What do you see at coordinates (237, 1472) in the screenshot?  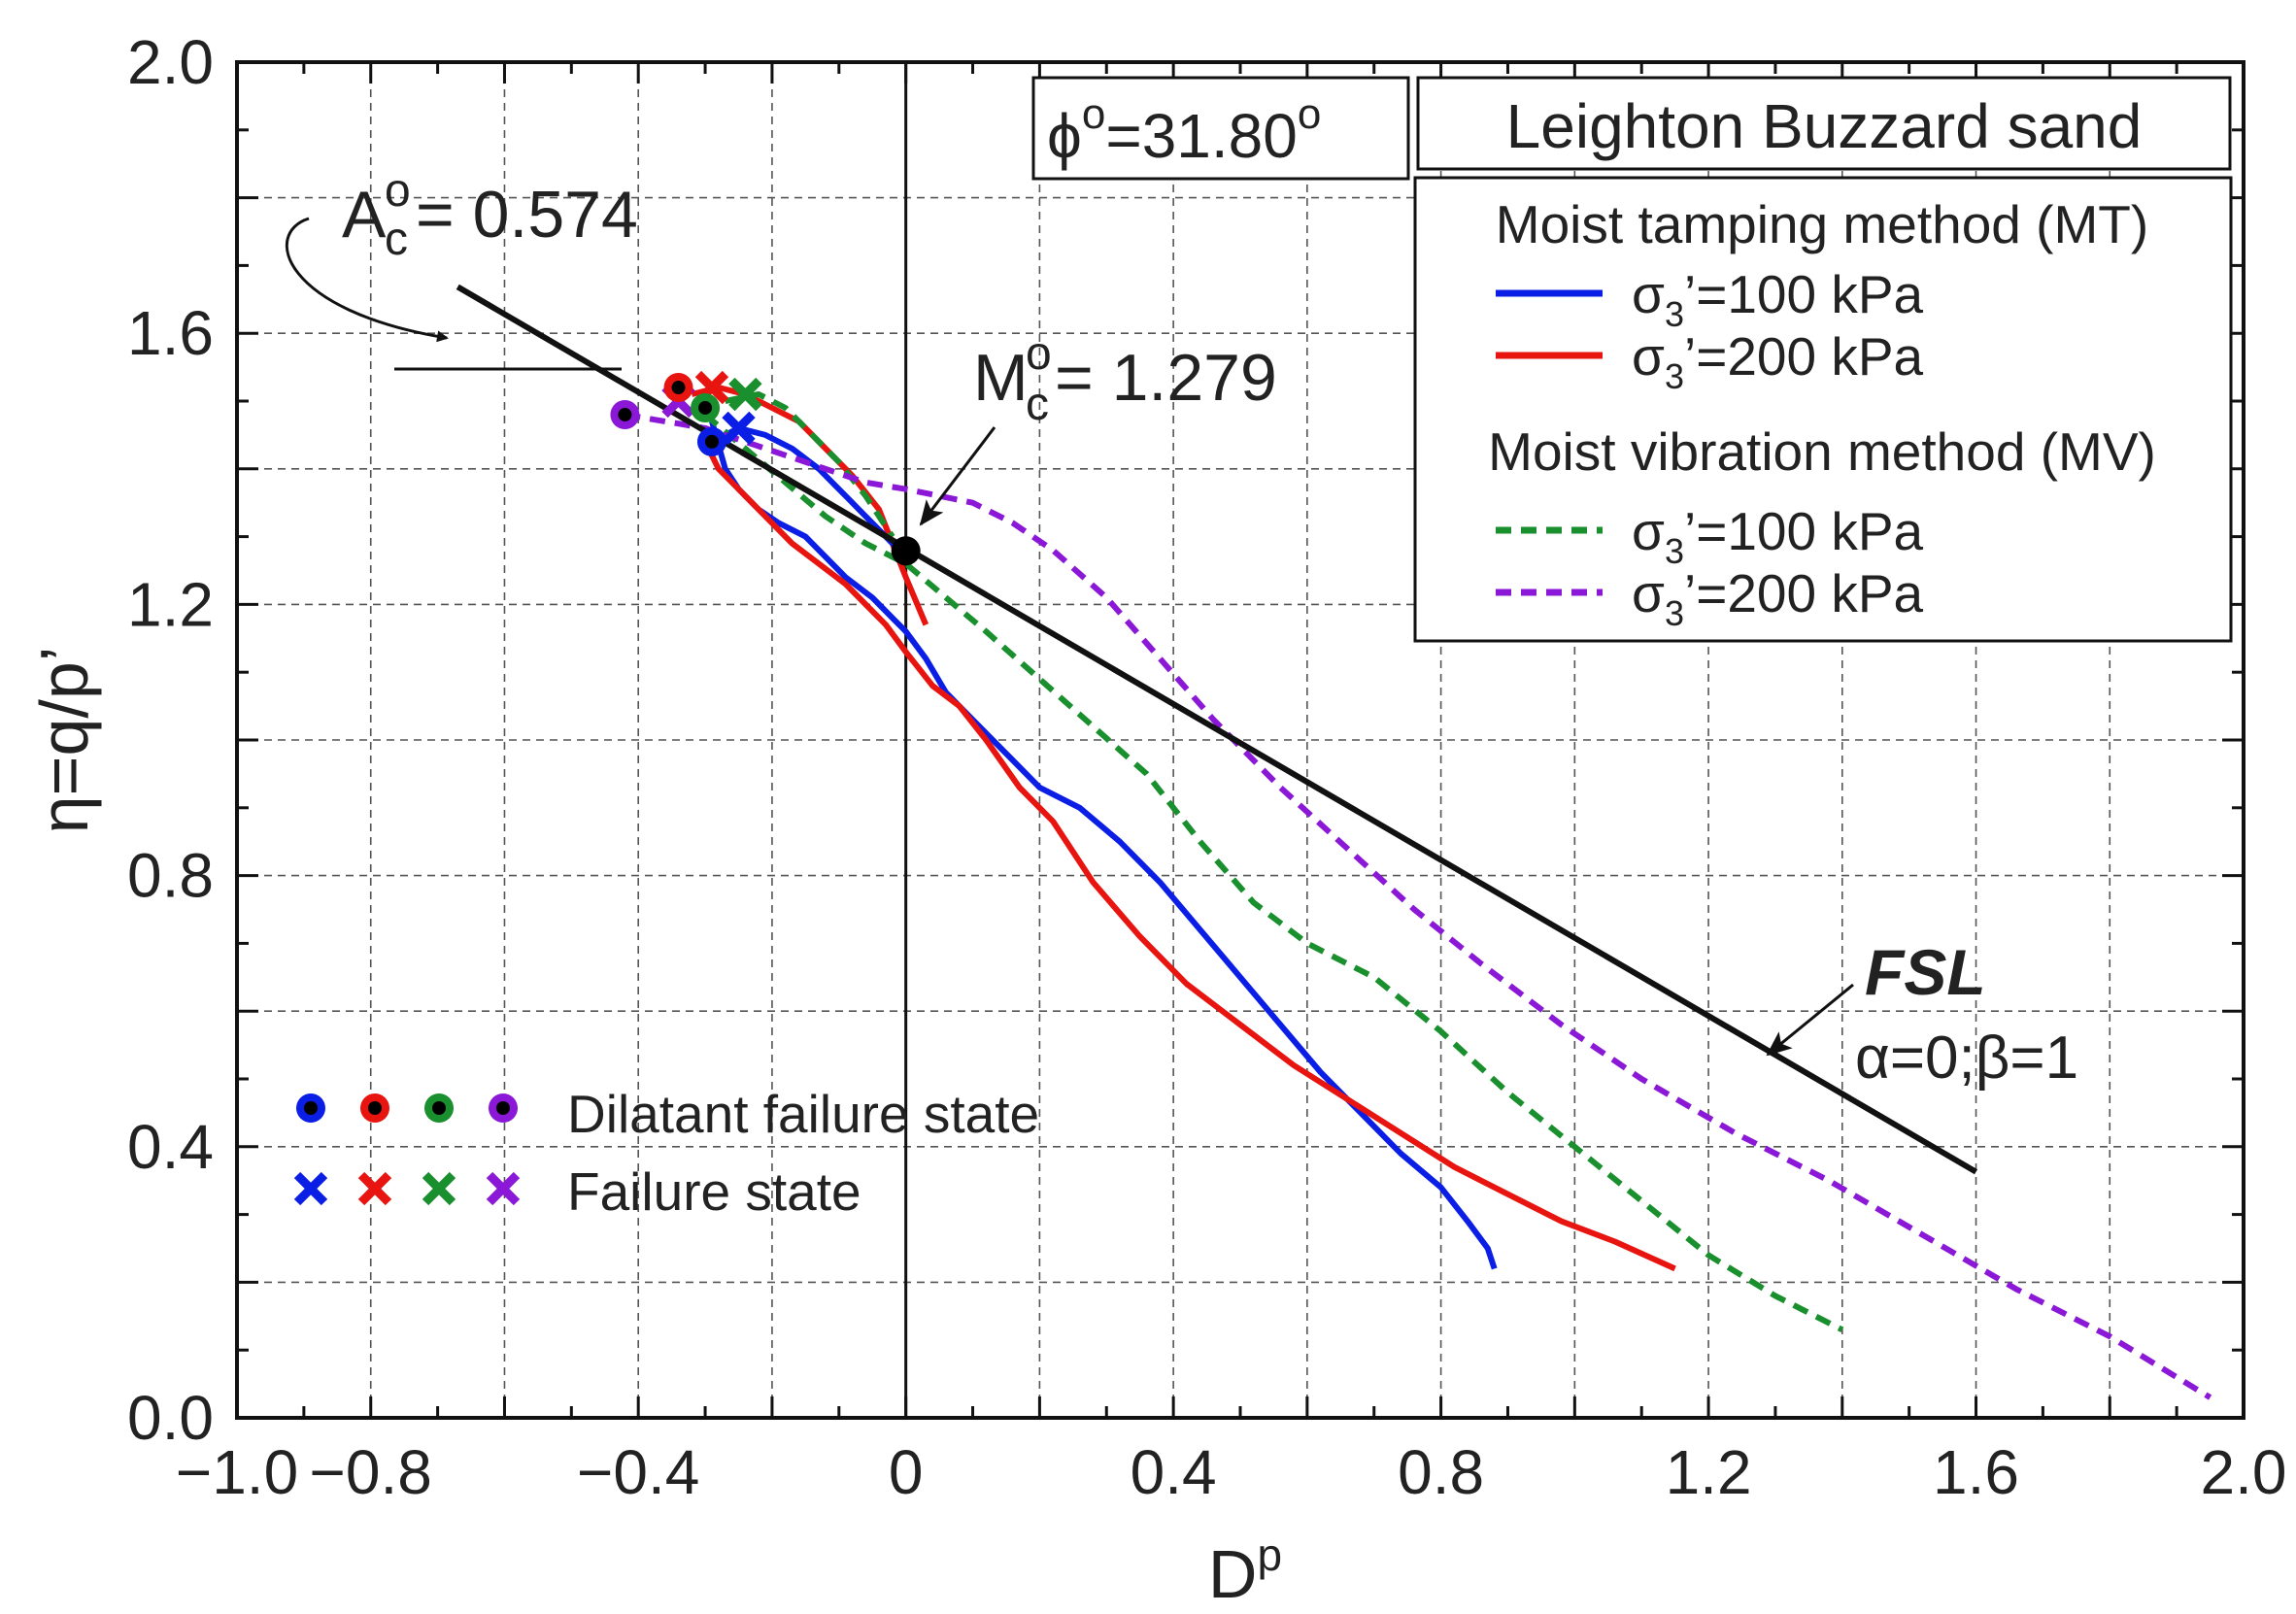 I see `x-tick-label: −1.0` at bounding box center [237, 1472].